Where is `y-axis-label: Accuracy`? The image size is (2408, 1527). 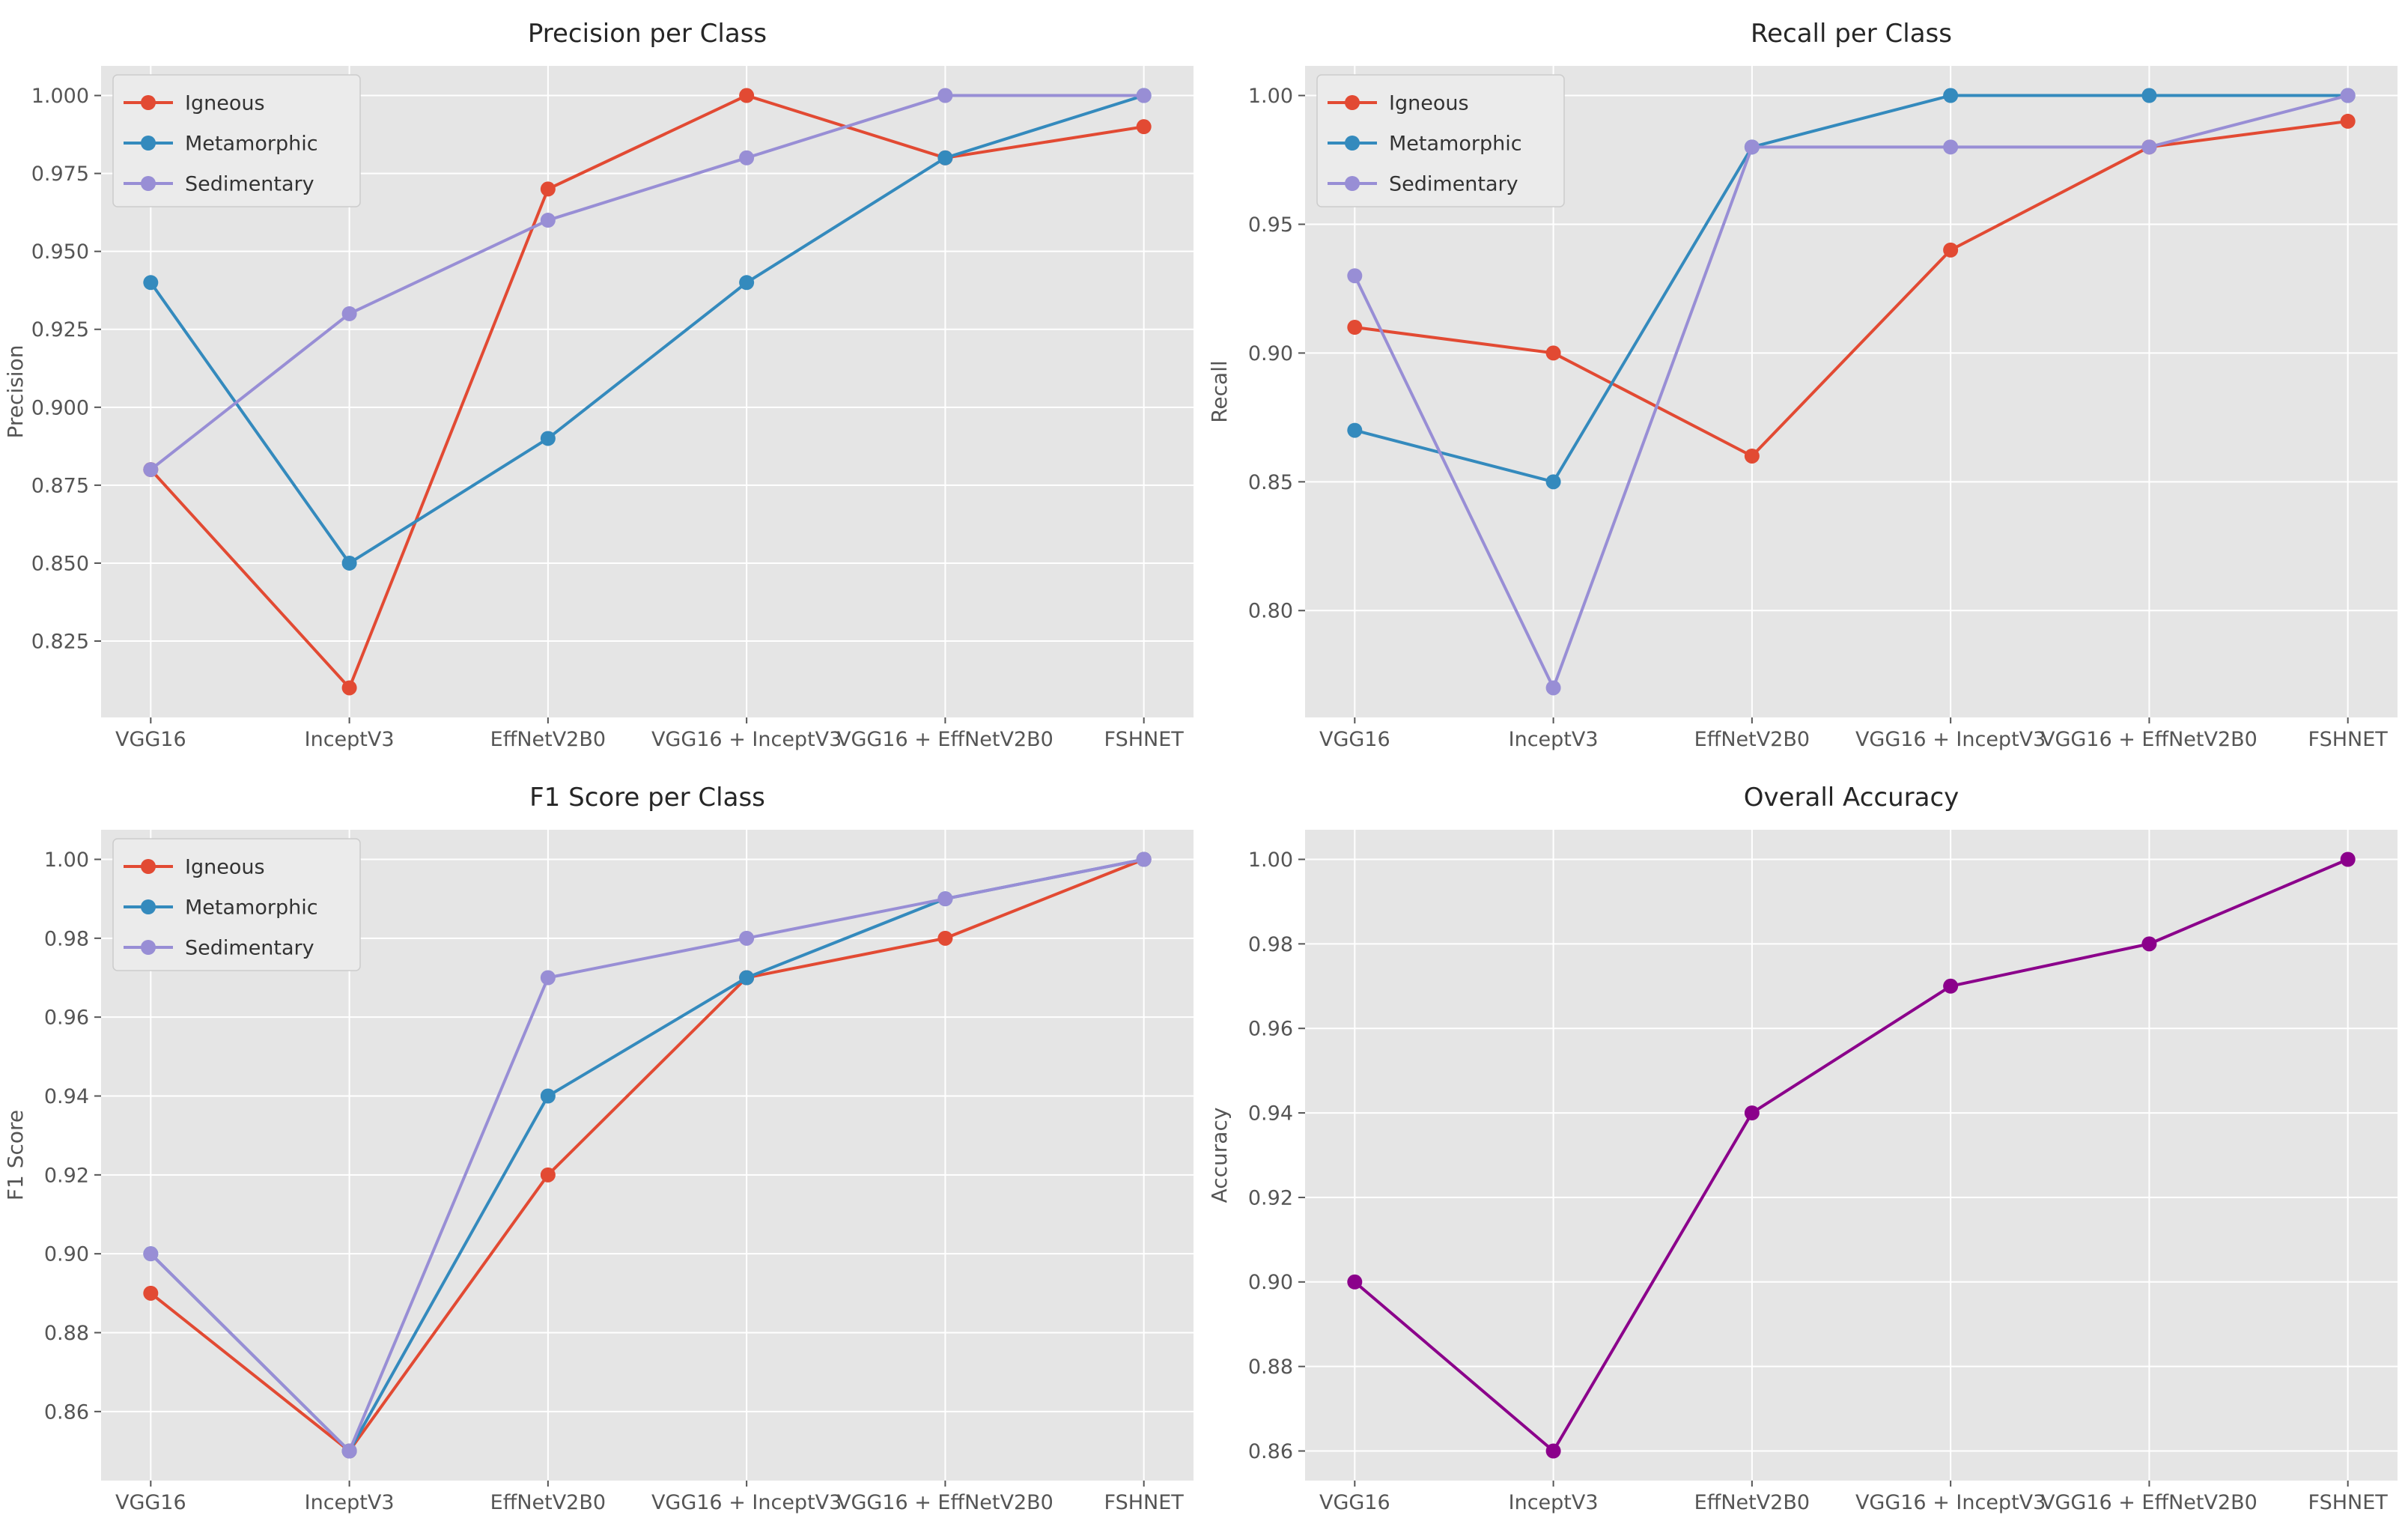 y-axis-label: Accuracy is located at coordinates (1219, 1155).